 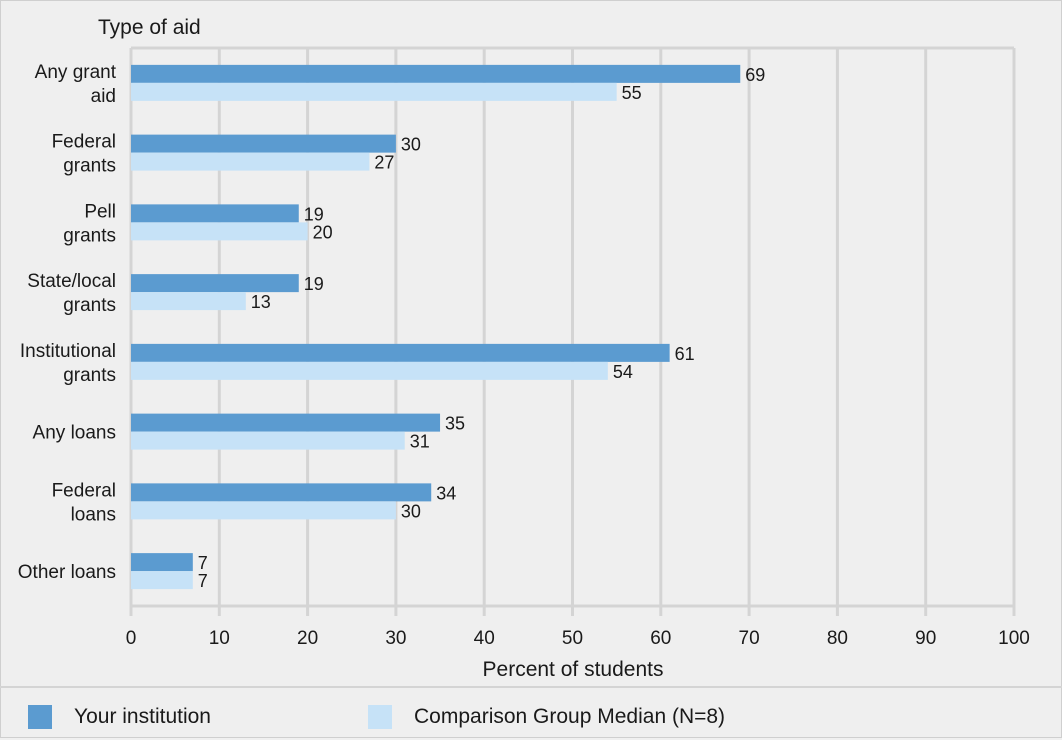 I want to click on x-tick-label-0: 0, so click(x=131, y=638).